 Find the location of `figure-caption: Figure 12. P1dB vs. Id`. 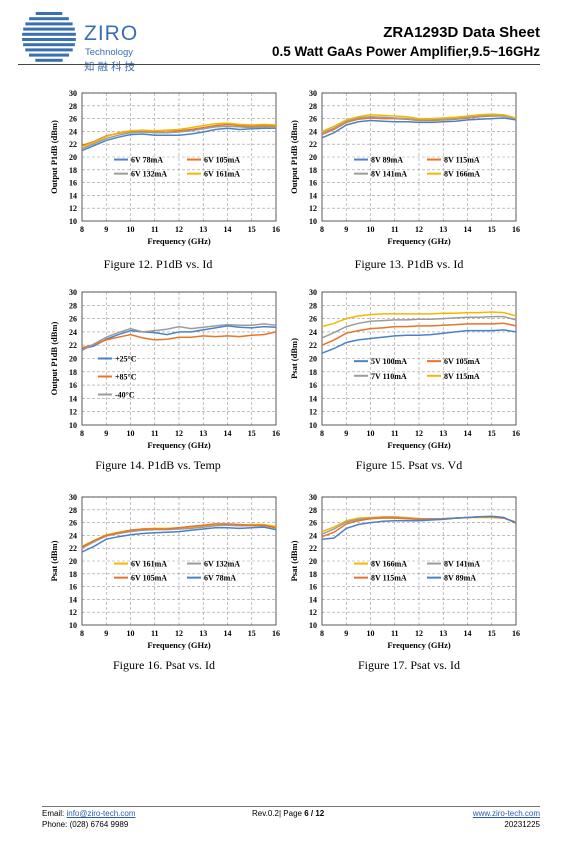

figure-caption: Figure 12. P1dB vs. Id is located at coordinates (158, 264).